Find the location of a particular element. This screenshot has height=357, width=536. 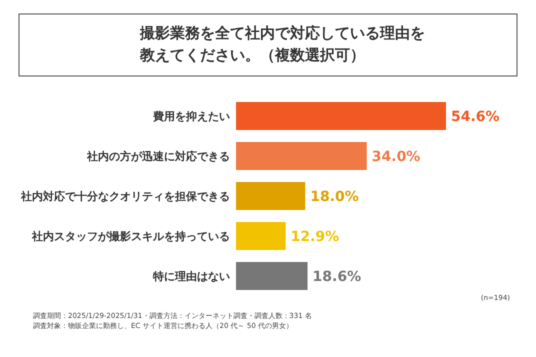

data-label: 12.9% is located at coordinates (315, 237).